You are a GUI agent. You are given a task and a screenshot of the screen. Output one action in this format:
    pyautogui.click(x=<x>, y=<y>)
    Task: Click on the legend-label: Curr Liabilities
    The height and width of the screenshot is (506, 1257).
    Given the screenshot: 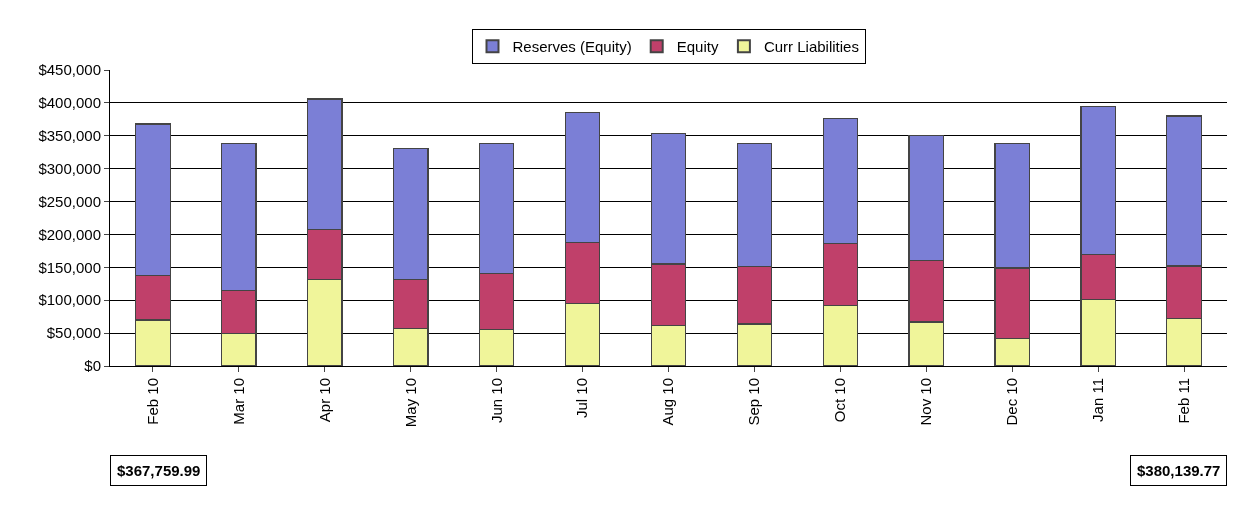 What is the action you would take?
    pyautogui.click(x=811, y=47)
    